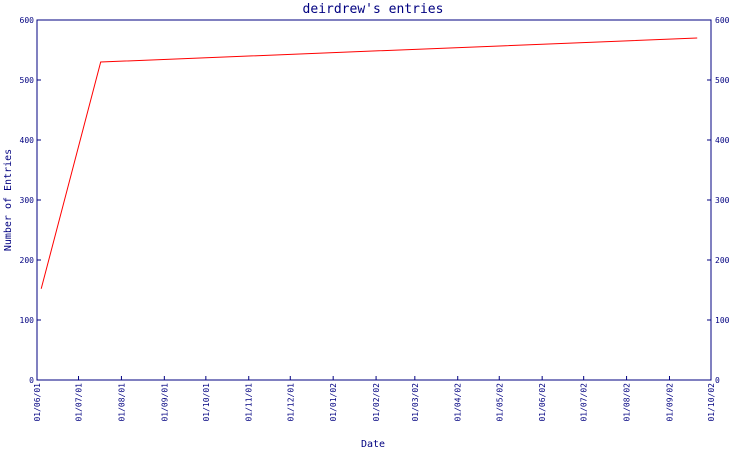 The height and width of the screenshot is (450, 750). What do you see at coordinates (627, 402) in the screenshot?
I see `x-tick-label: 01/08/02` at bounding box center [627, 402].